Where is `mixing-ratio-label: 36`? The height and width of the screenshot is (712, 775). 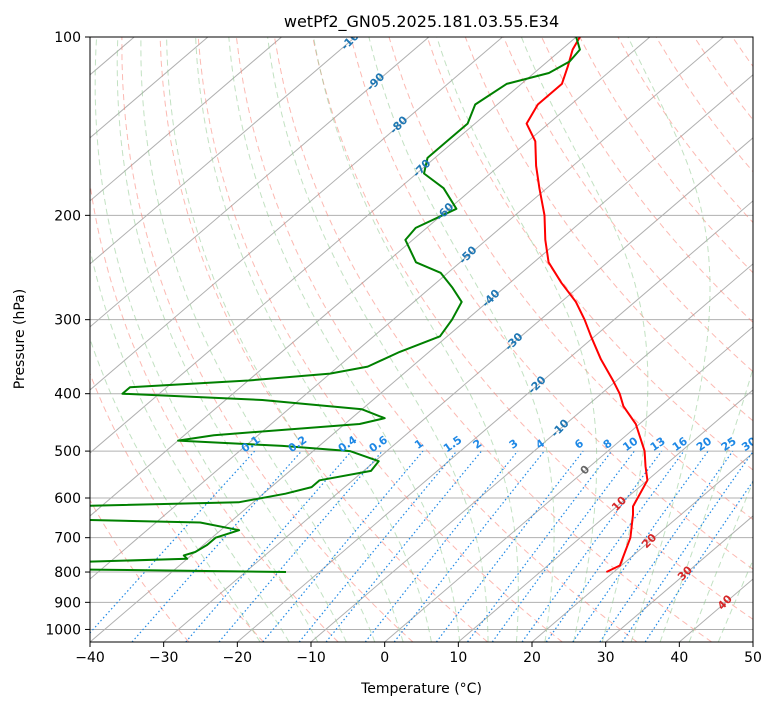 mixing-ratio-label: 36 is located at coordinates (767, 444).